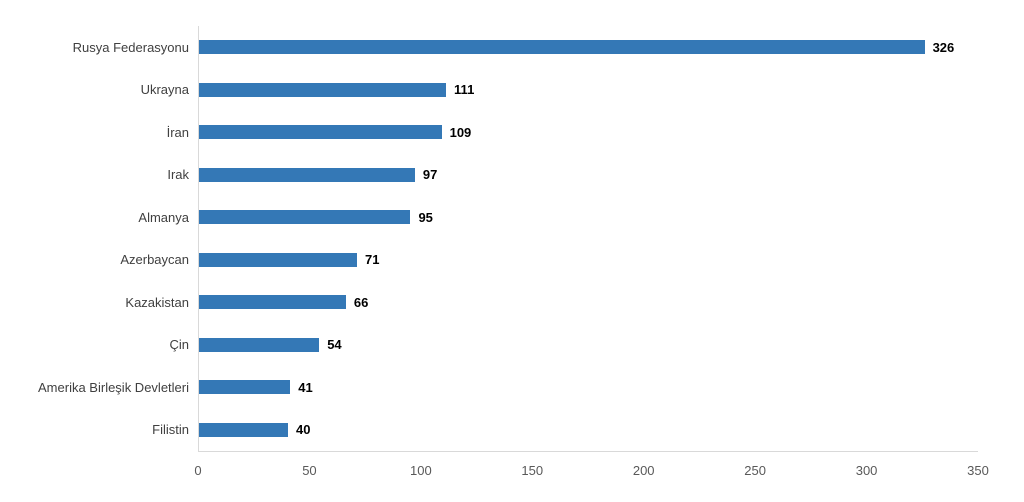 The width and height of the screenshot is (1024, 502). I want to click on value-label: 97, so click(430, 175).